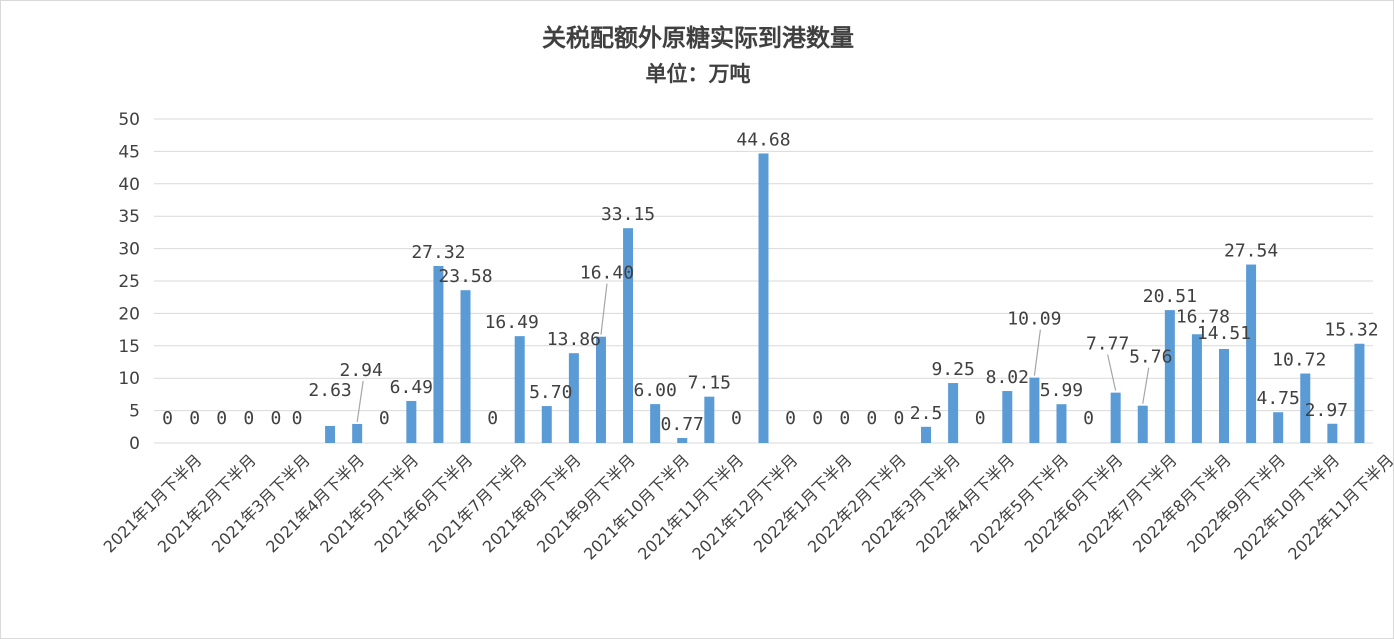 Image resolution: width=1394 pixels, height=639 pixels. I want to click on x-tick-label: 2021年1月下半月, so click(153, 503).